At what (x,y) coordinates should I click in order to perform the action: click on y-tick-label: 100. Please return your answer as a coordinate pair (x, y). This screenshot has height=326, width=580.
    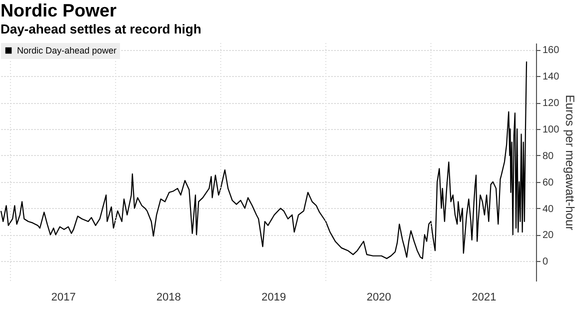
    Looking at the image, I should click on (551, 130).